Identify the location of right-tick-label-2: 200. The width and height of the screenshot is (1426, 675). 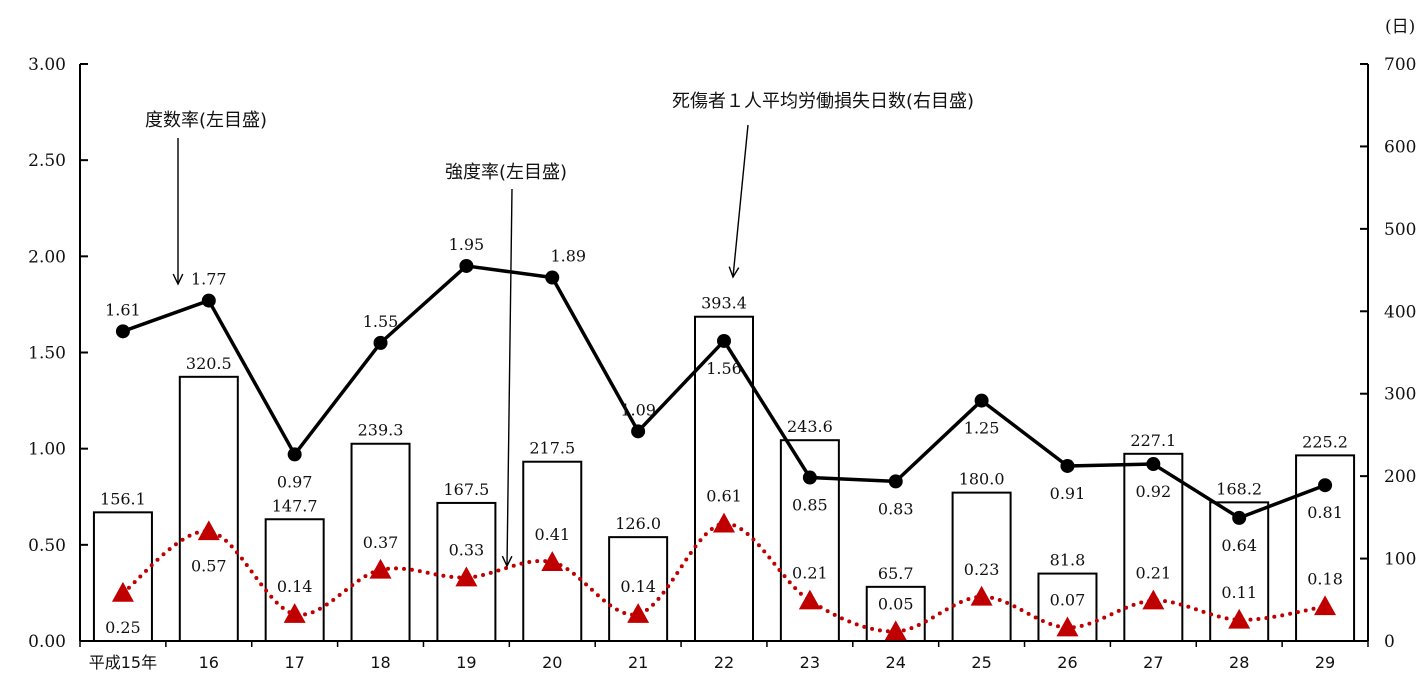
(1400, 477).